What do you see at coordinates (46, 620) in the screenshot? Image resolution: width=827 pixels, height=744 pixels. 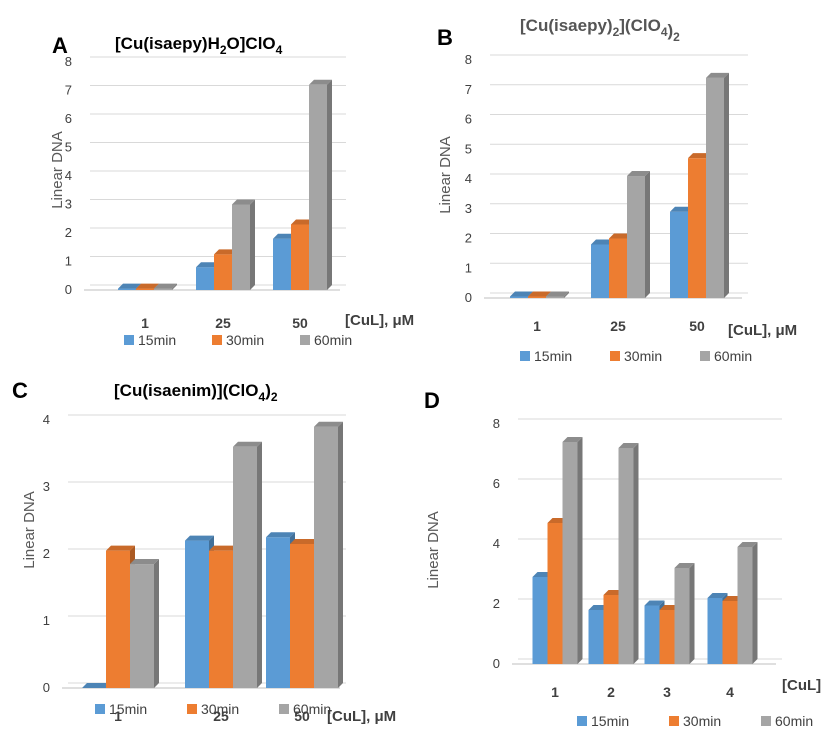 I see `y-tick-label: 1` at bounding box center [46, 620].